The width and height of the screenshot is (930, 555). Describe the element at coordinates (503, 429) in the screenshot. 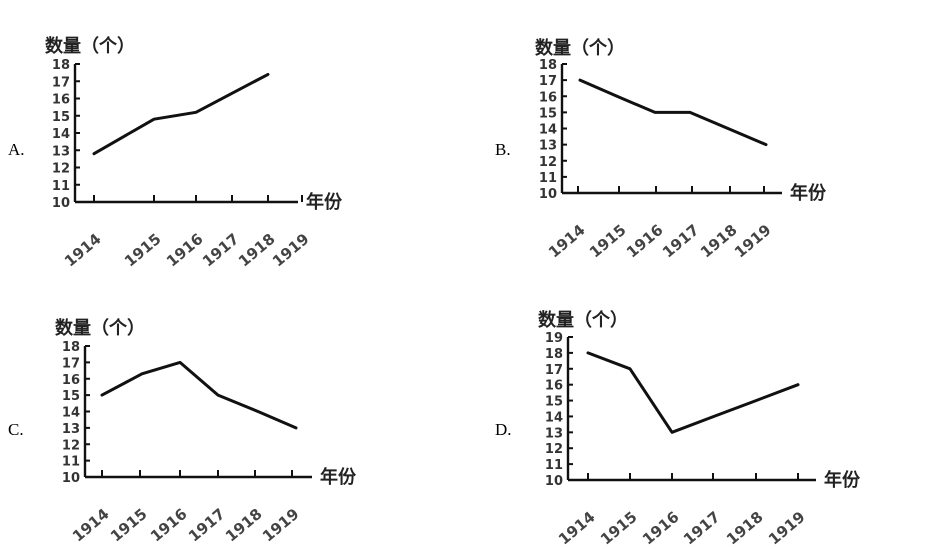

I see `option-letter: D.` at that location.